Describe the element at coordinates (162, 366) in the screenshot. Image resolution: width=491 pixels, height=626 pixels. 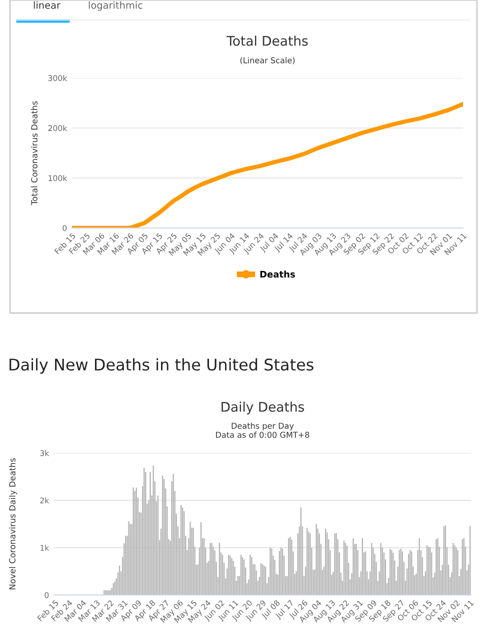
I see `text: Daily New Deaths in the United States` at that location.